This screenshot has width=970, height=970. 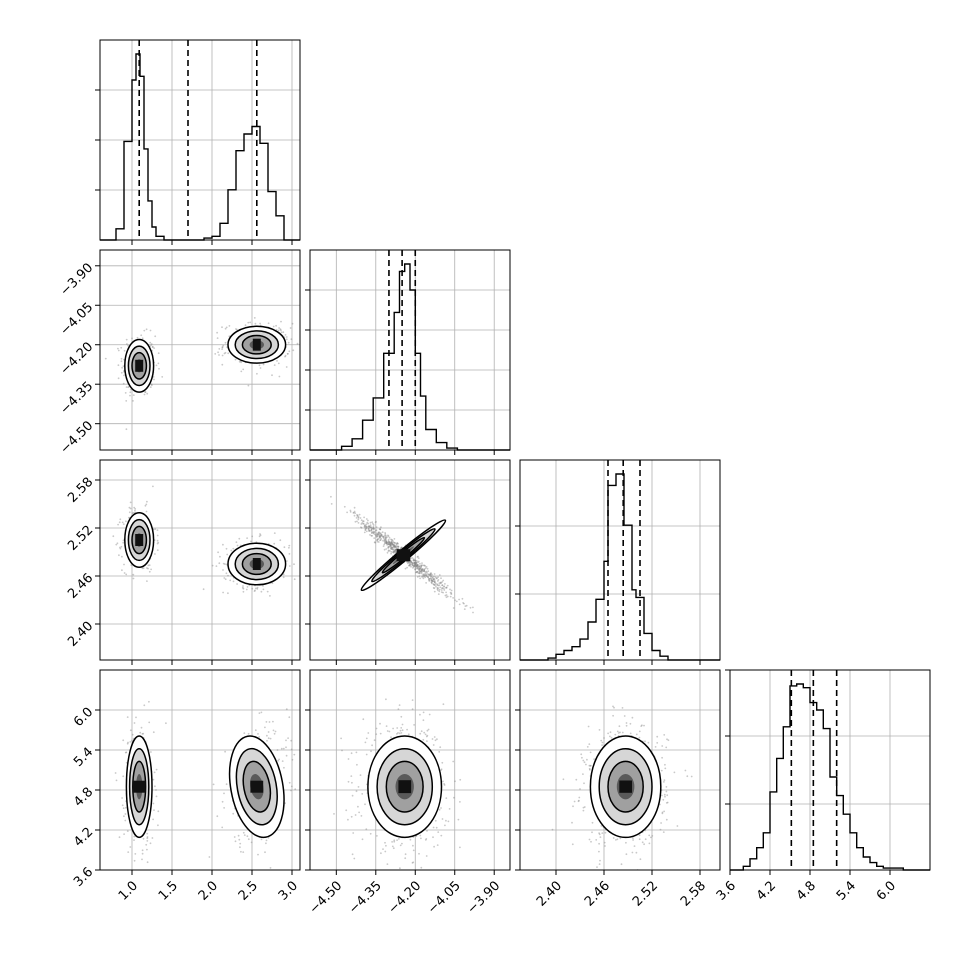 What do you see at coordinates (83, 797) in the screenshot?
I see `y-tick-label: 4.8` at bounding box center [83, 797].